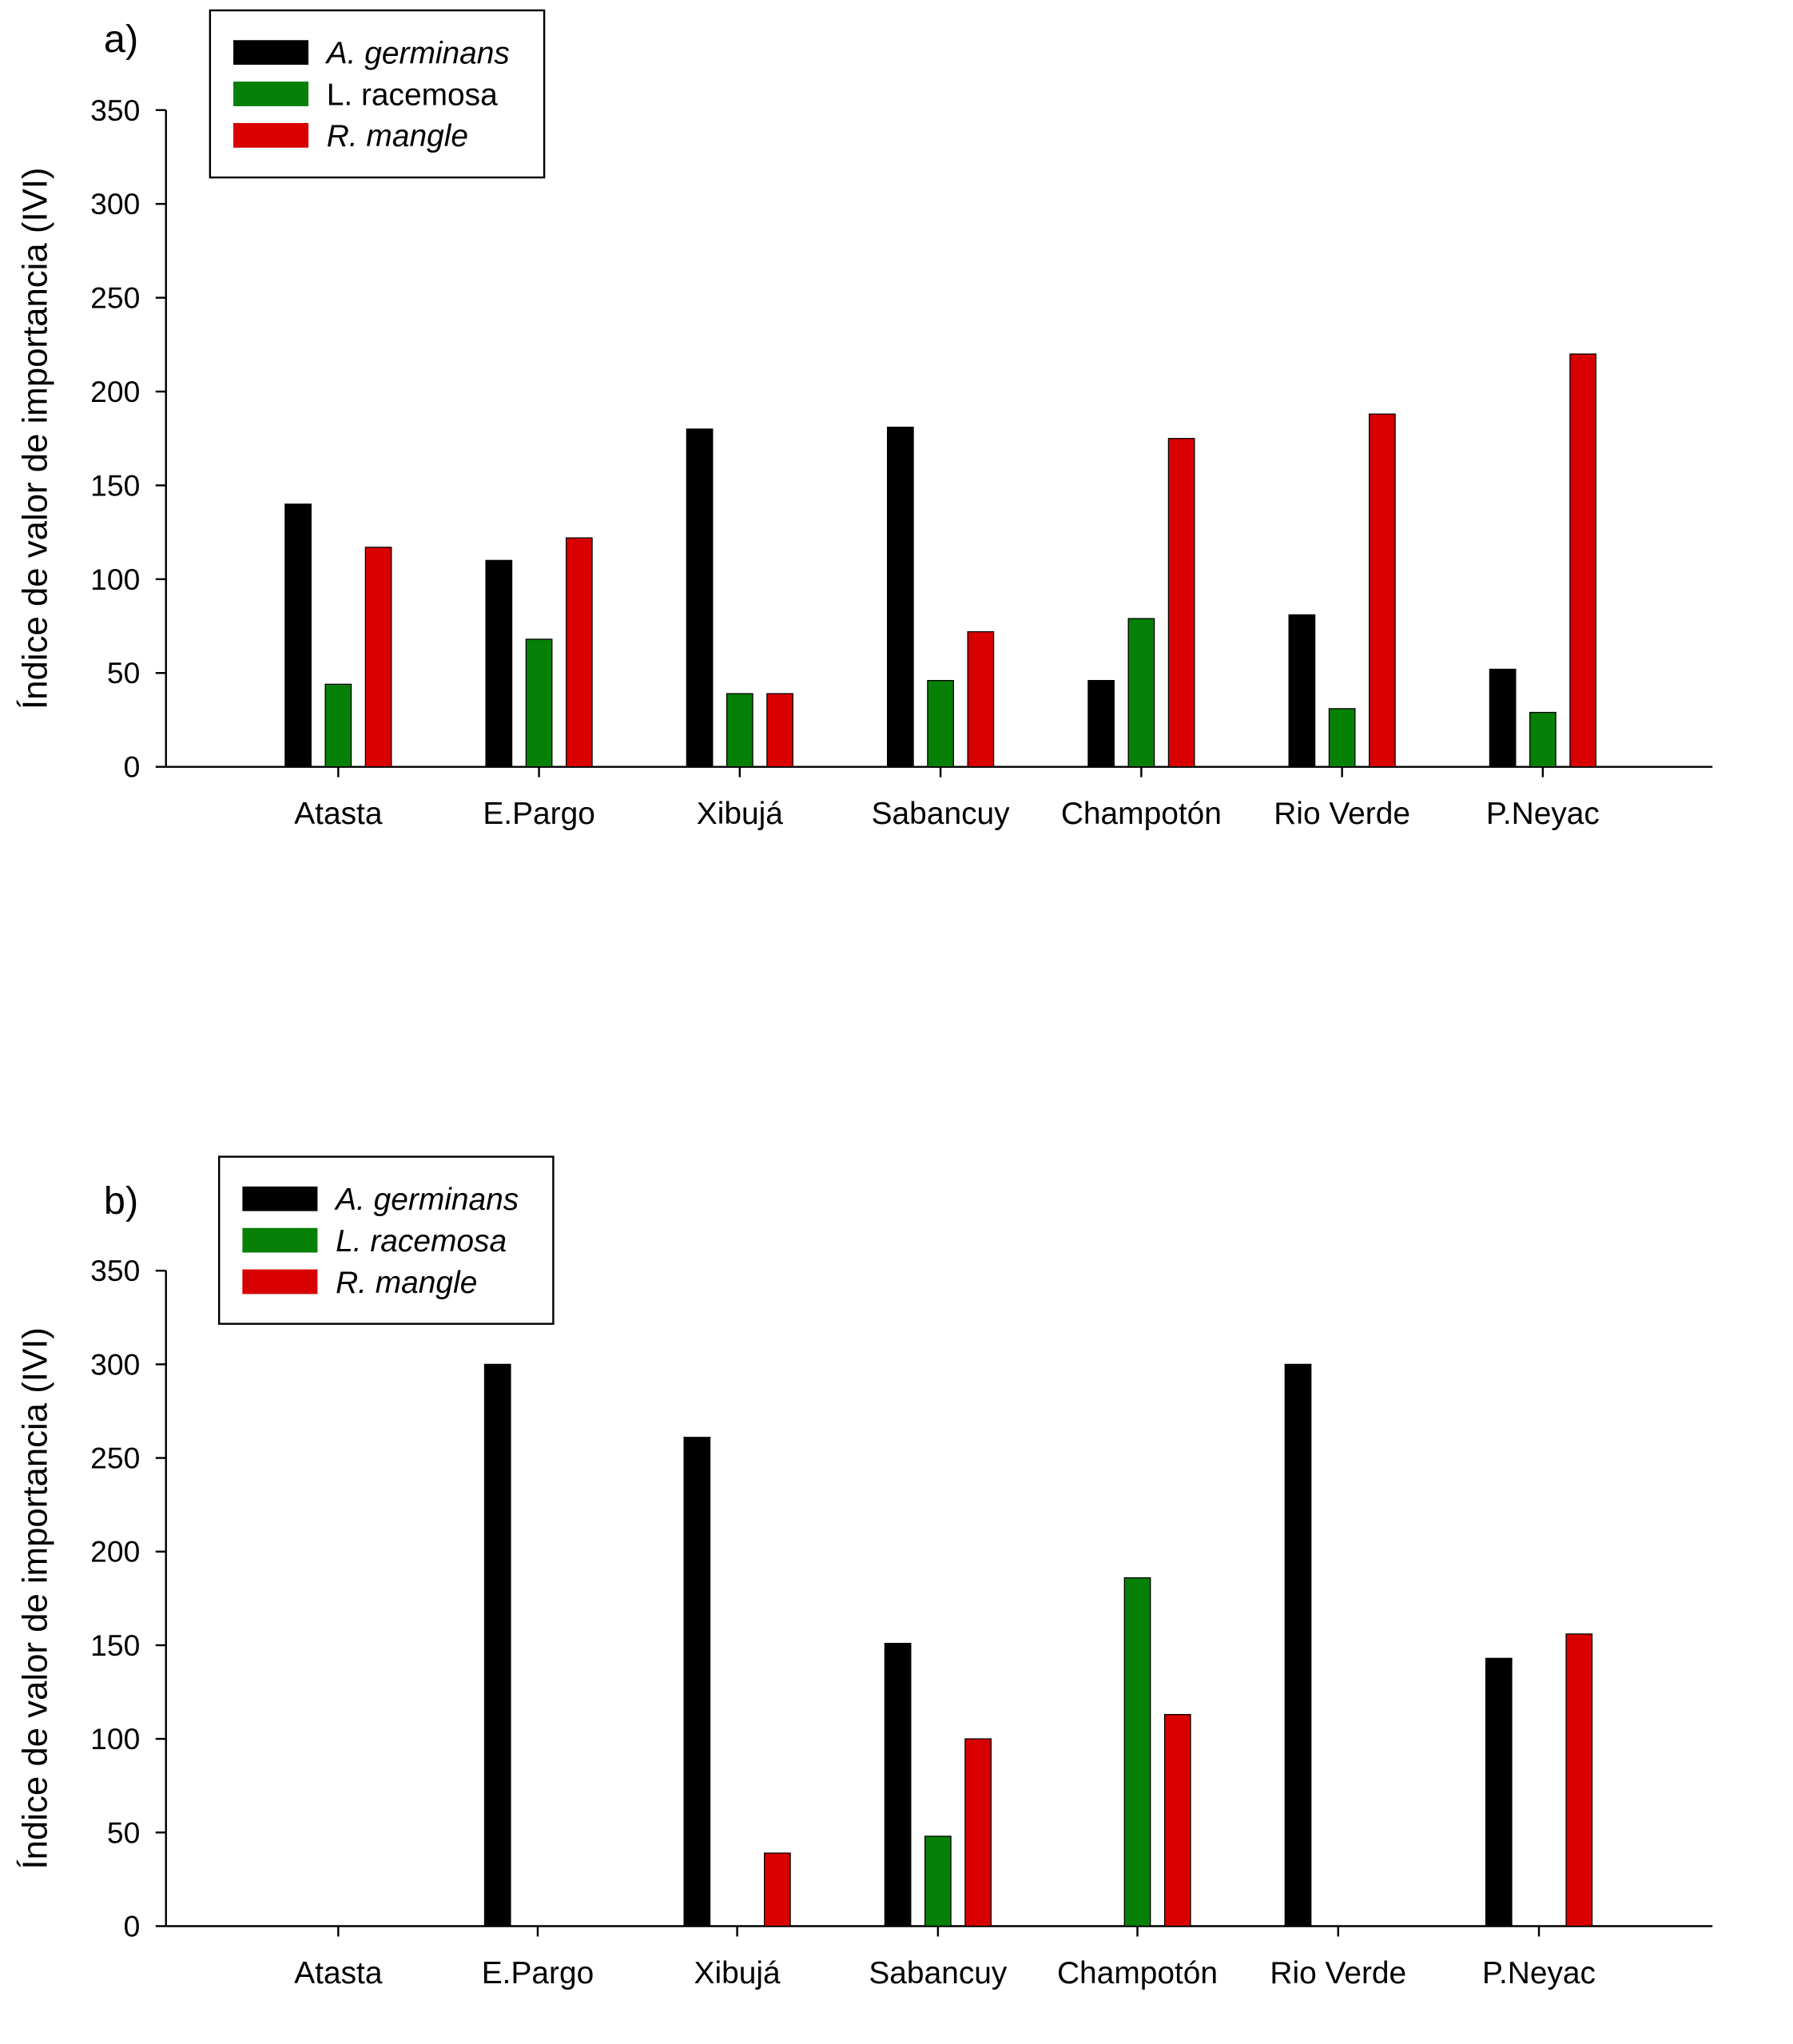  What do you see at coordinates (1342, 738) in the screenshot?
I see `bar-l--racemosa-rioverde` at bounding box center [1342, 738].